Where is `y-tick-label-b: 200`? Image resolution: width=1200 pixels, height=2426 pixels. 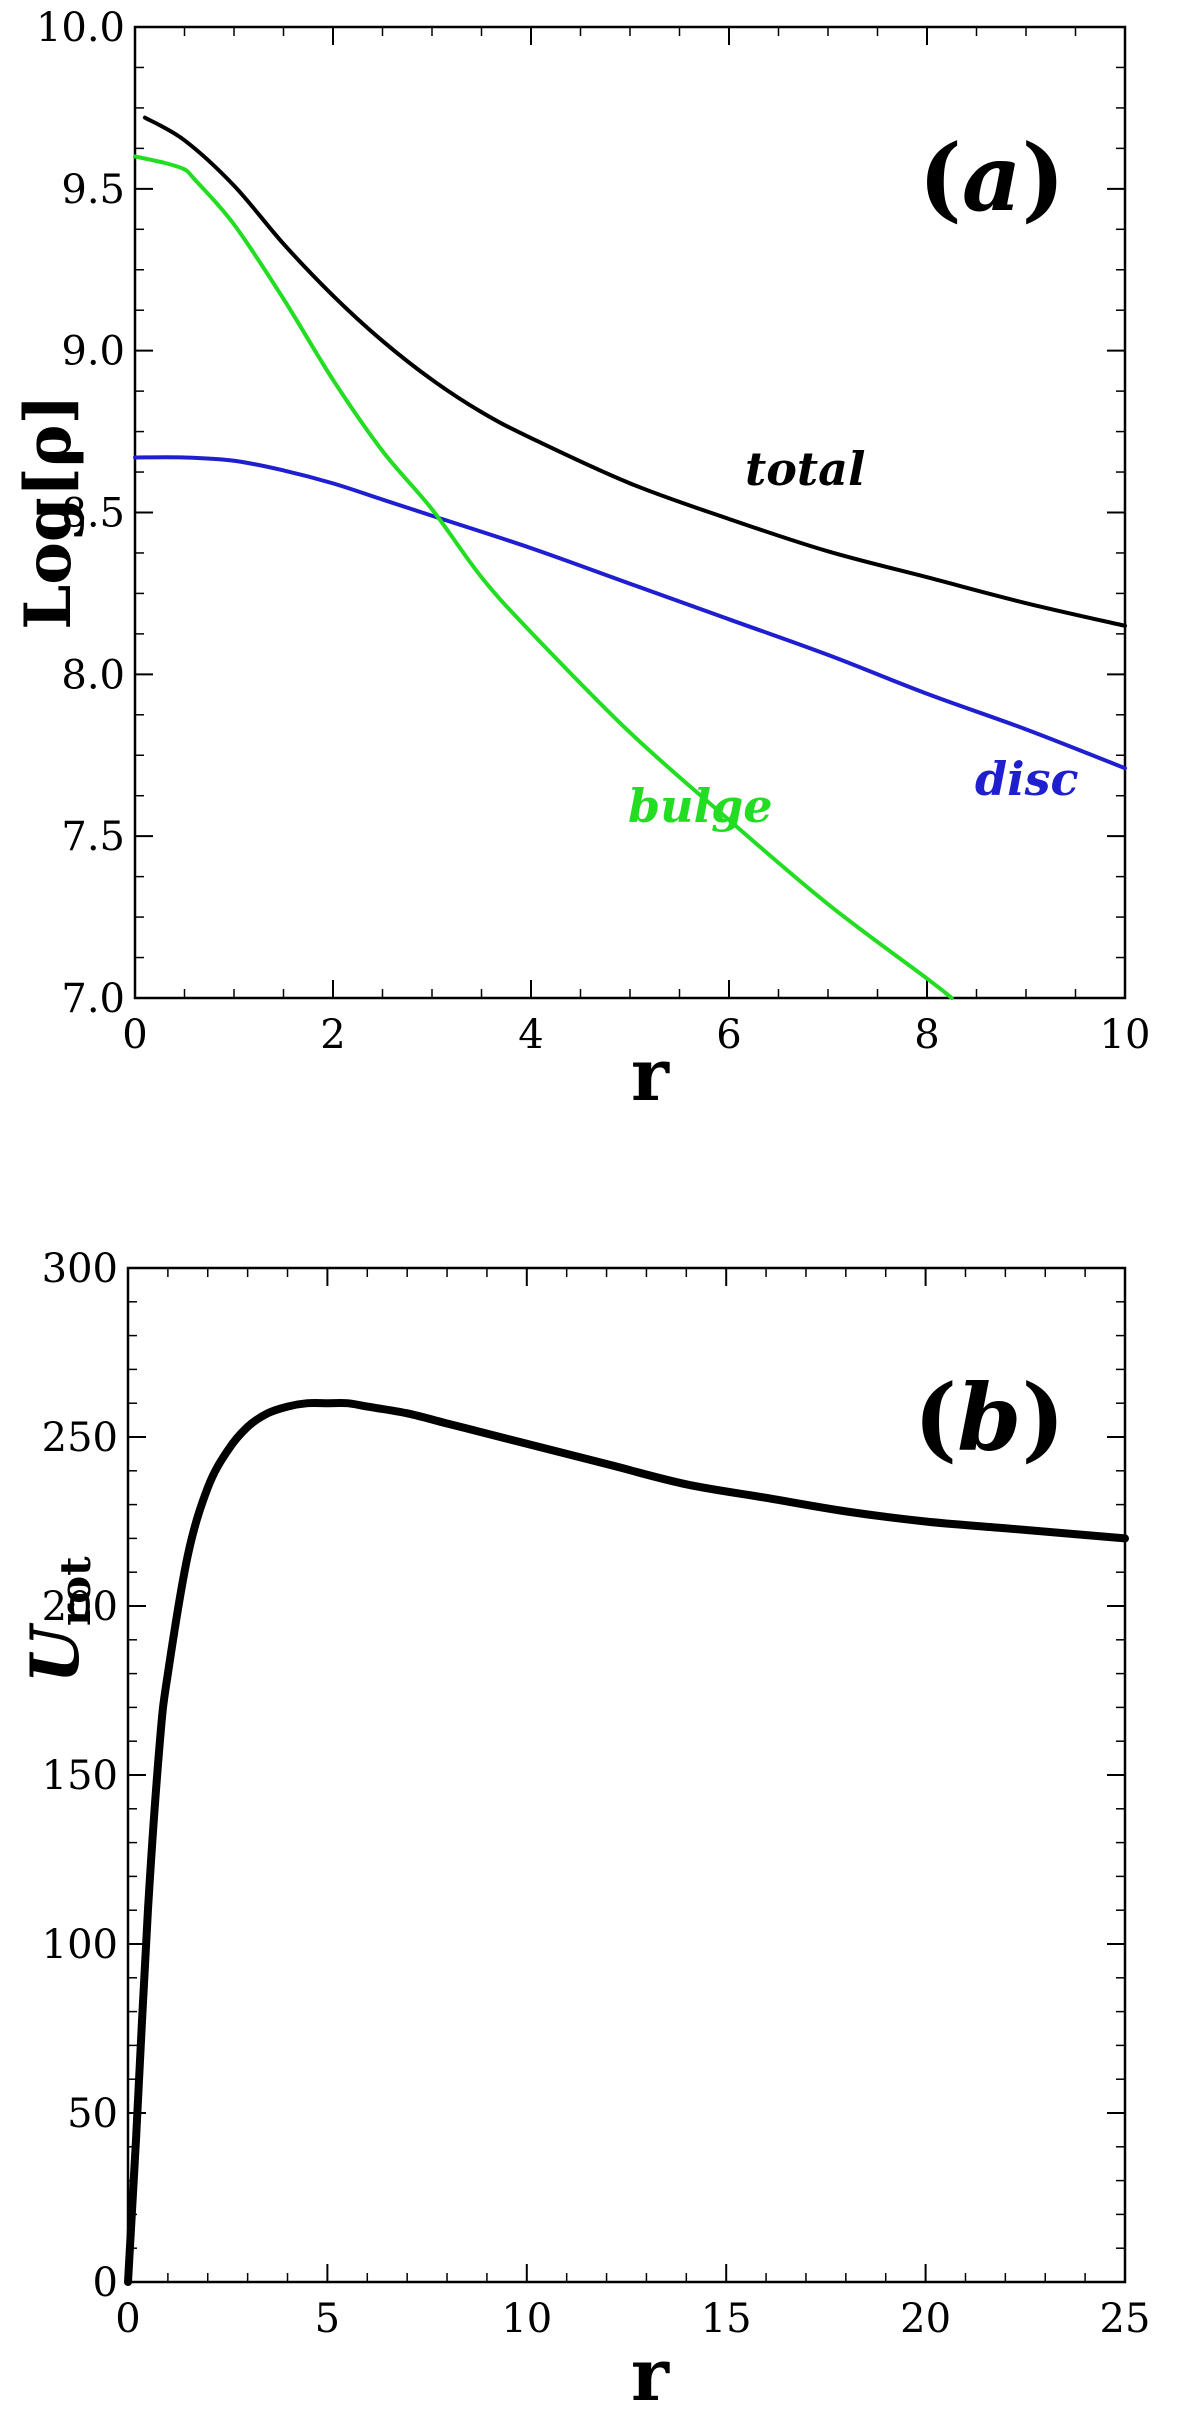 y-tick-label-b: 200 is located at coordinates (80, 1607).